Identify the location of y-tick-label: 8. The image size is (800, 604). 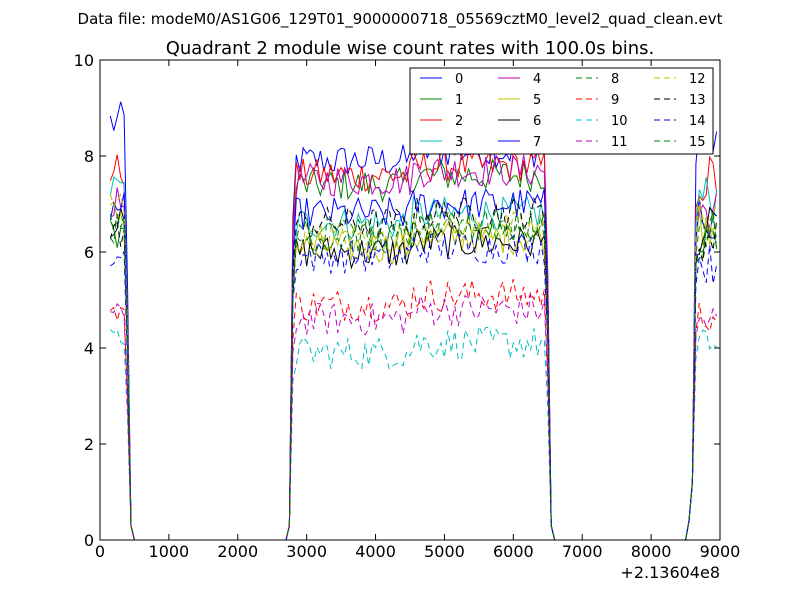
(89, 156).